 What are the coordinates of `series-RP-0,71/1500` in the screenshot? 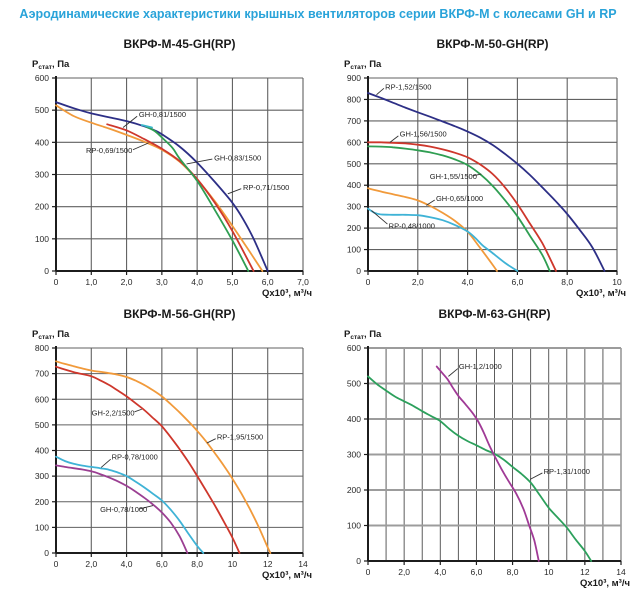 It's located at (162, 186).